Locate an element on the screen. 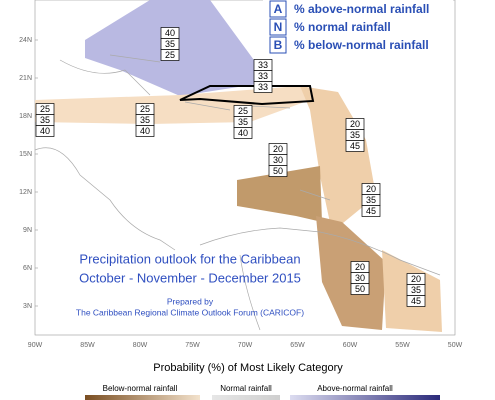 Image resolution: width=495 pixels, height=400 pixels. key-letter: A is located at coordinates (278, 9).